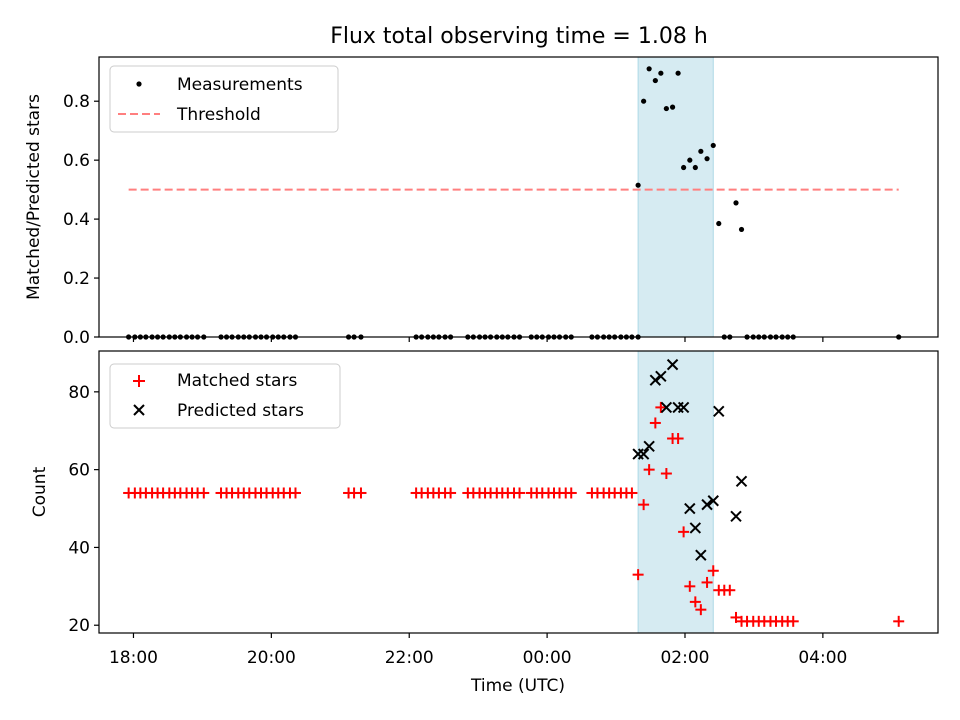  I want to click on legend-measurements-marker, so click(139, 84).